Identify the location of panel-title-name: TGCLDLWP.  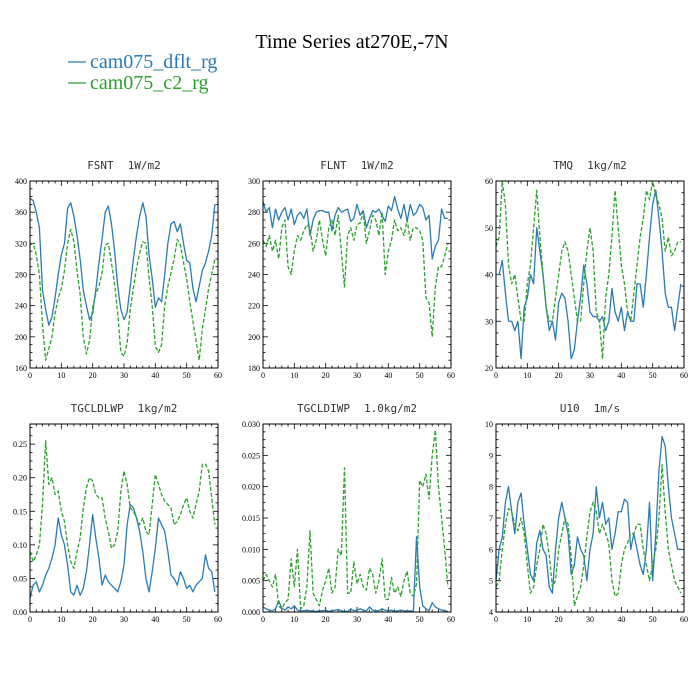
(97, 408).